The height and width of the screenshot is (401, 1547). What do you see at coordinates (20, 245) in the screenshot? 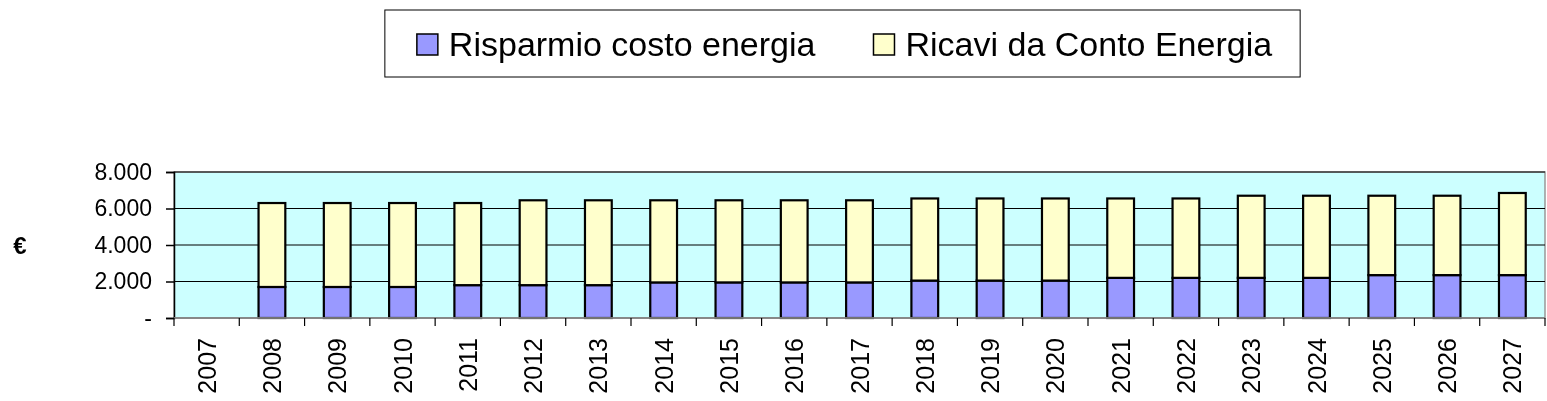
I see `y-axis-title: €` at bounding box center [20, 245].